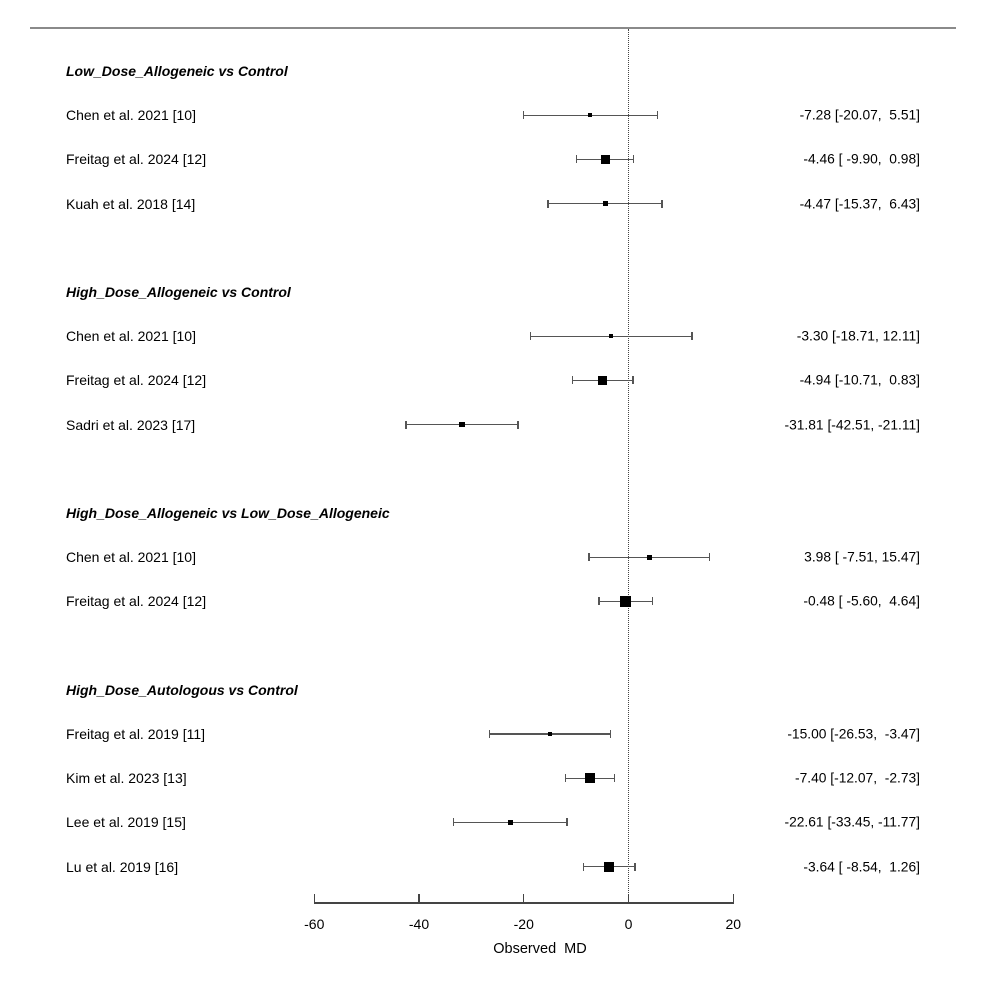 The width and height of the screenshot is (986, 986). I want to click on group-header: High_Dose_Autologous vs Control, so click(182, 689).